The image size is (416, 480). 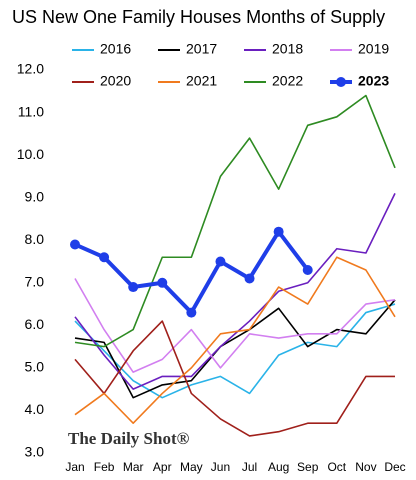 I want to click on legend-label: 2016, so click(x=115, y=49).